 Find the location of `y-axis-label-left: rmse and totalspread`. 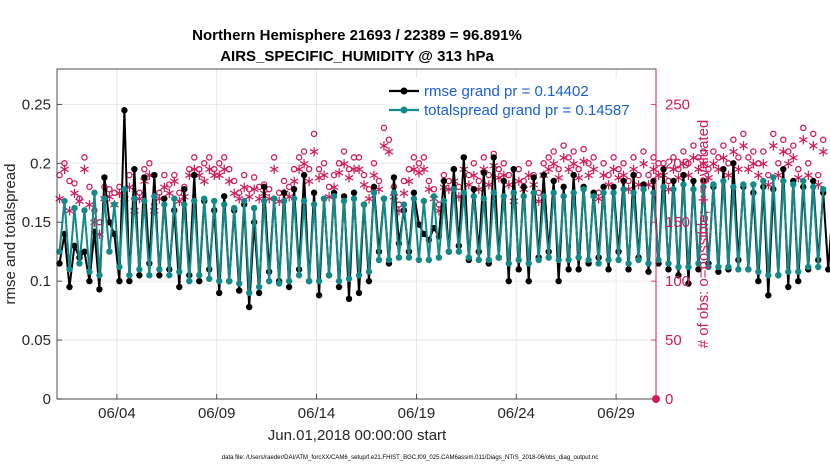

y-axis-label-left: rmse and totalspread is located at coordinates (10, 234).